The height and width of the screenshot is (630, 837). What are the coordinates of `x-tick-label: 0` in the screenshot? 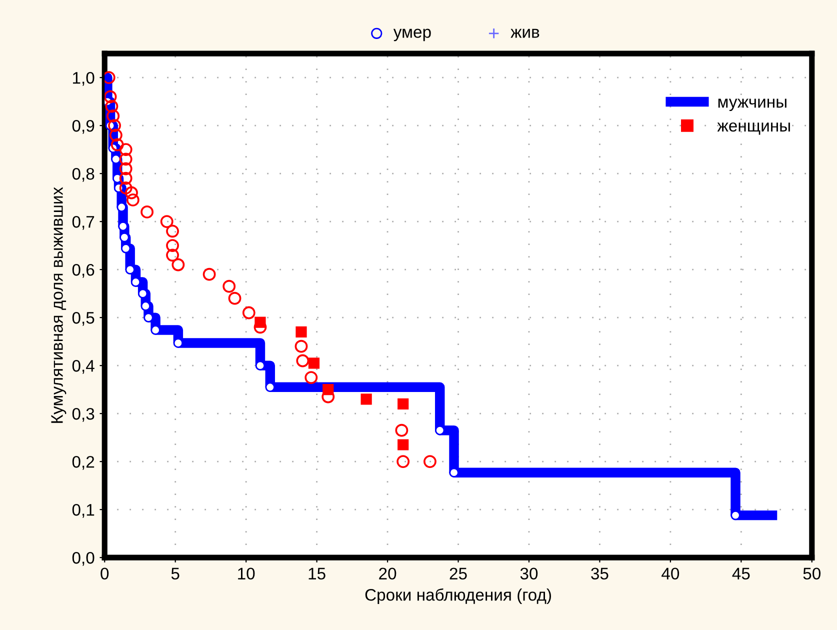 It's located at (104, 574).